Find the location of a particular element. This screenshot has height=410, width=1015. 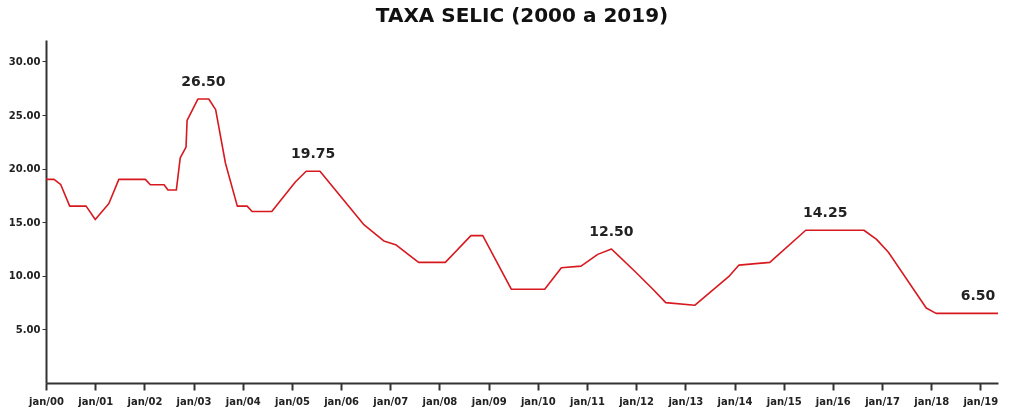

y-tick-label: 25.00 is located at coordinates (24, 115).